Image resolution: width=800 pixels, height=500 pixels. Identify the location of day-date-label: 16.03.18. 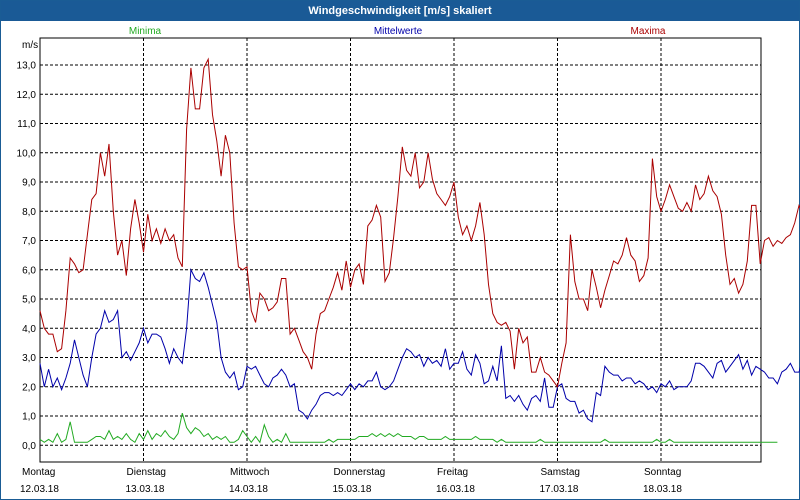
(455, 489).